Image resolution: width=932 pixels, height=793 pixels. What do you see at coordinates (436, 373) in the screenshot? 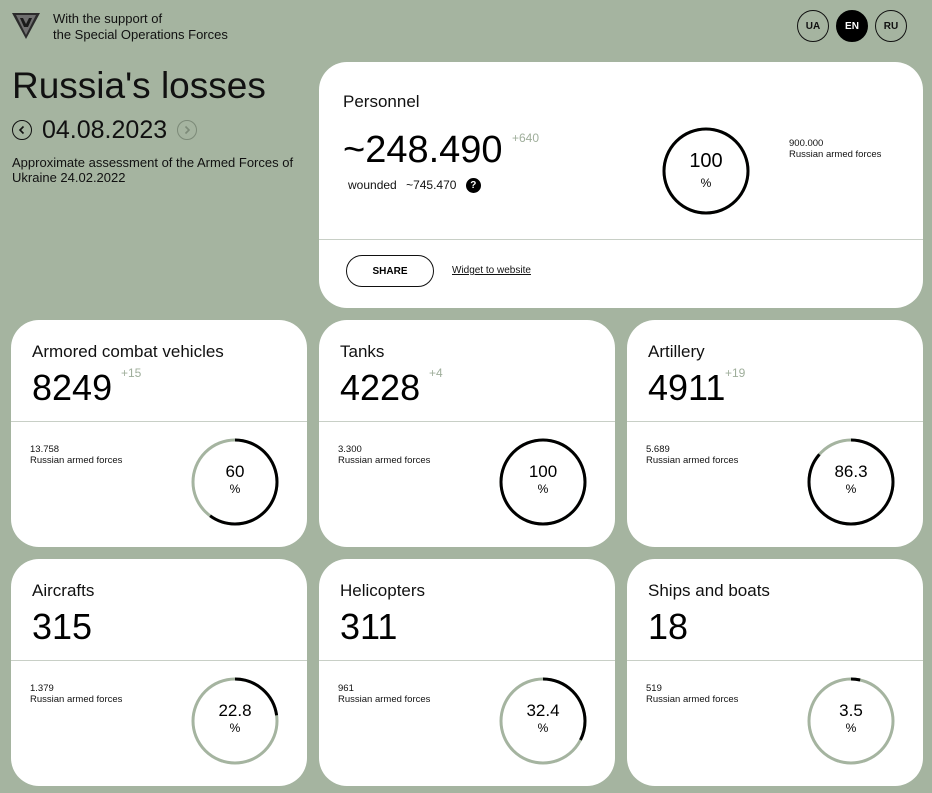
I see `card-delta: +4` at bounding box center [436, 373].